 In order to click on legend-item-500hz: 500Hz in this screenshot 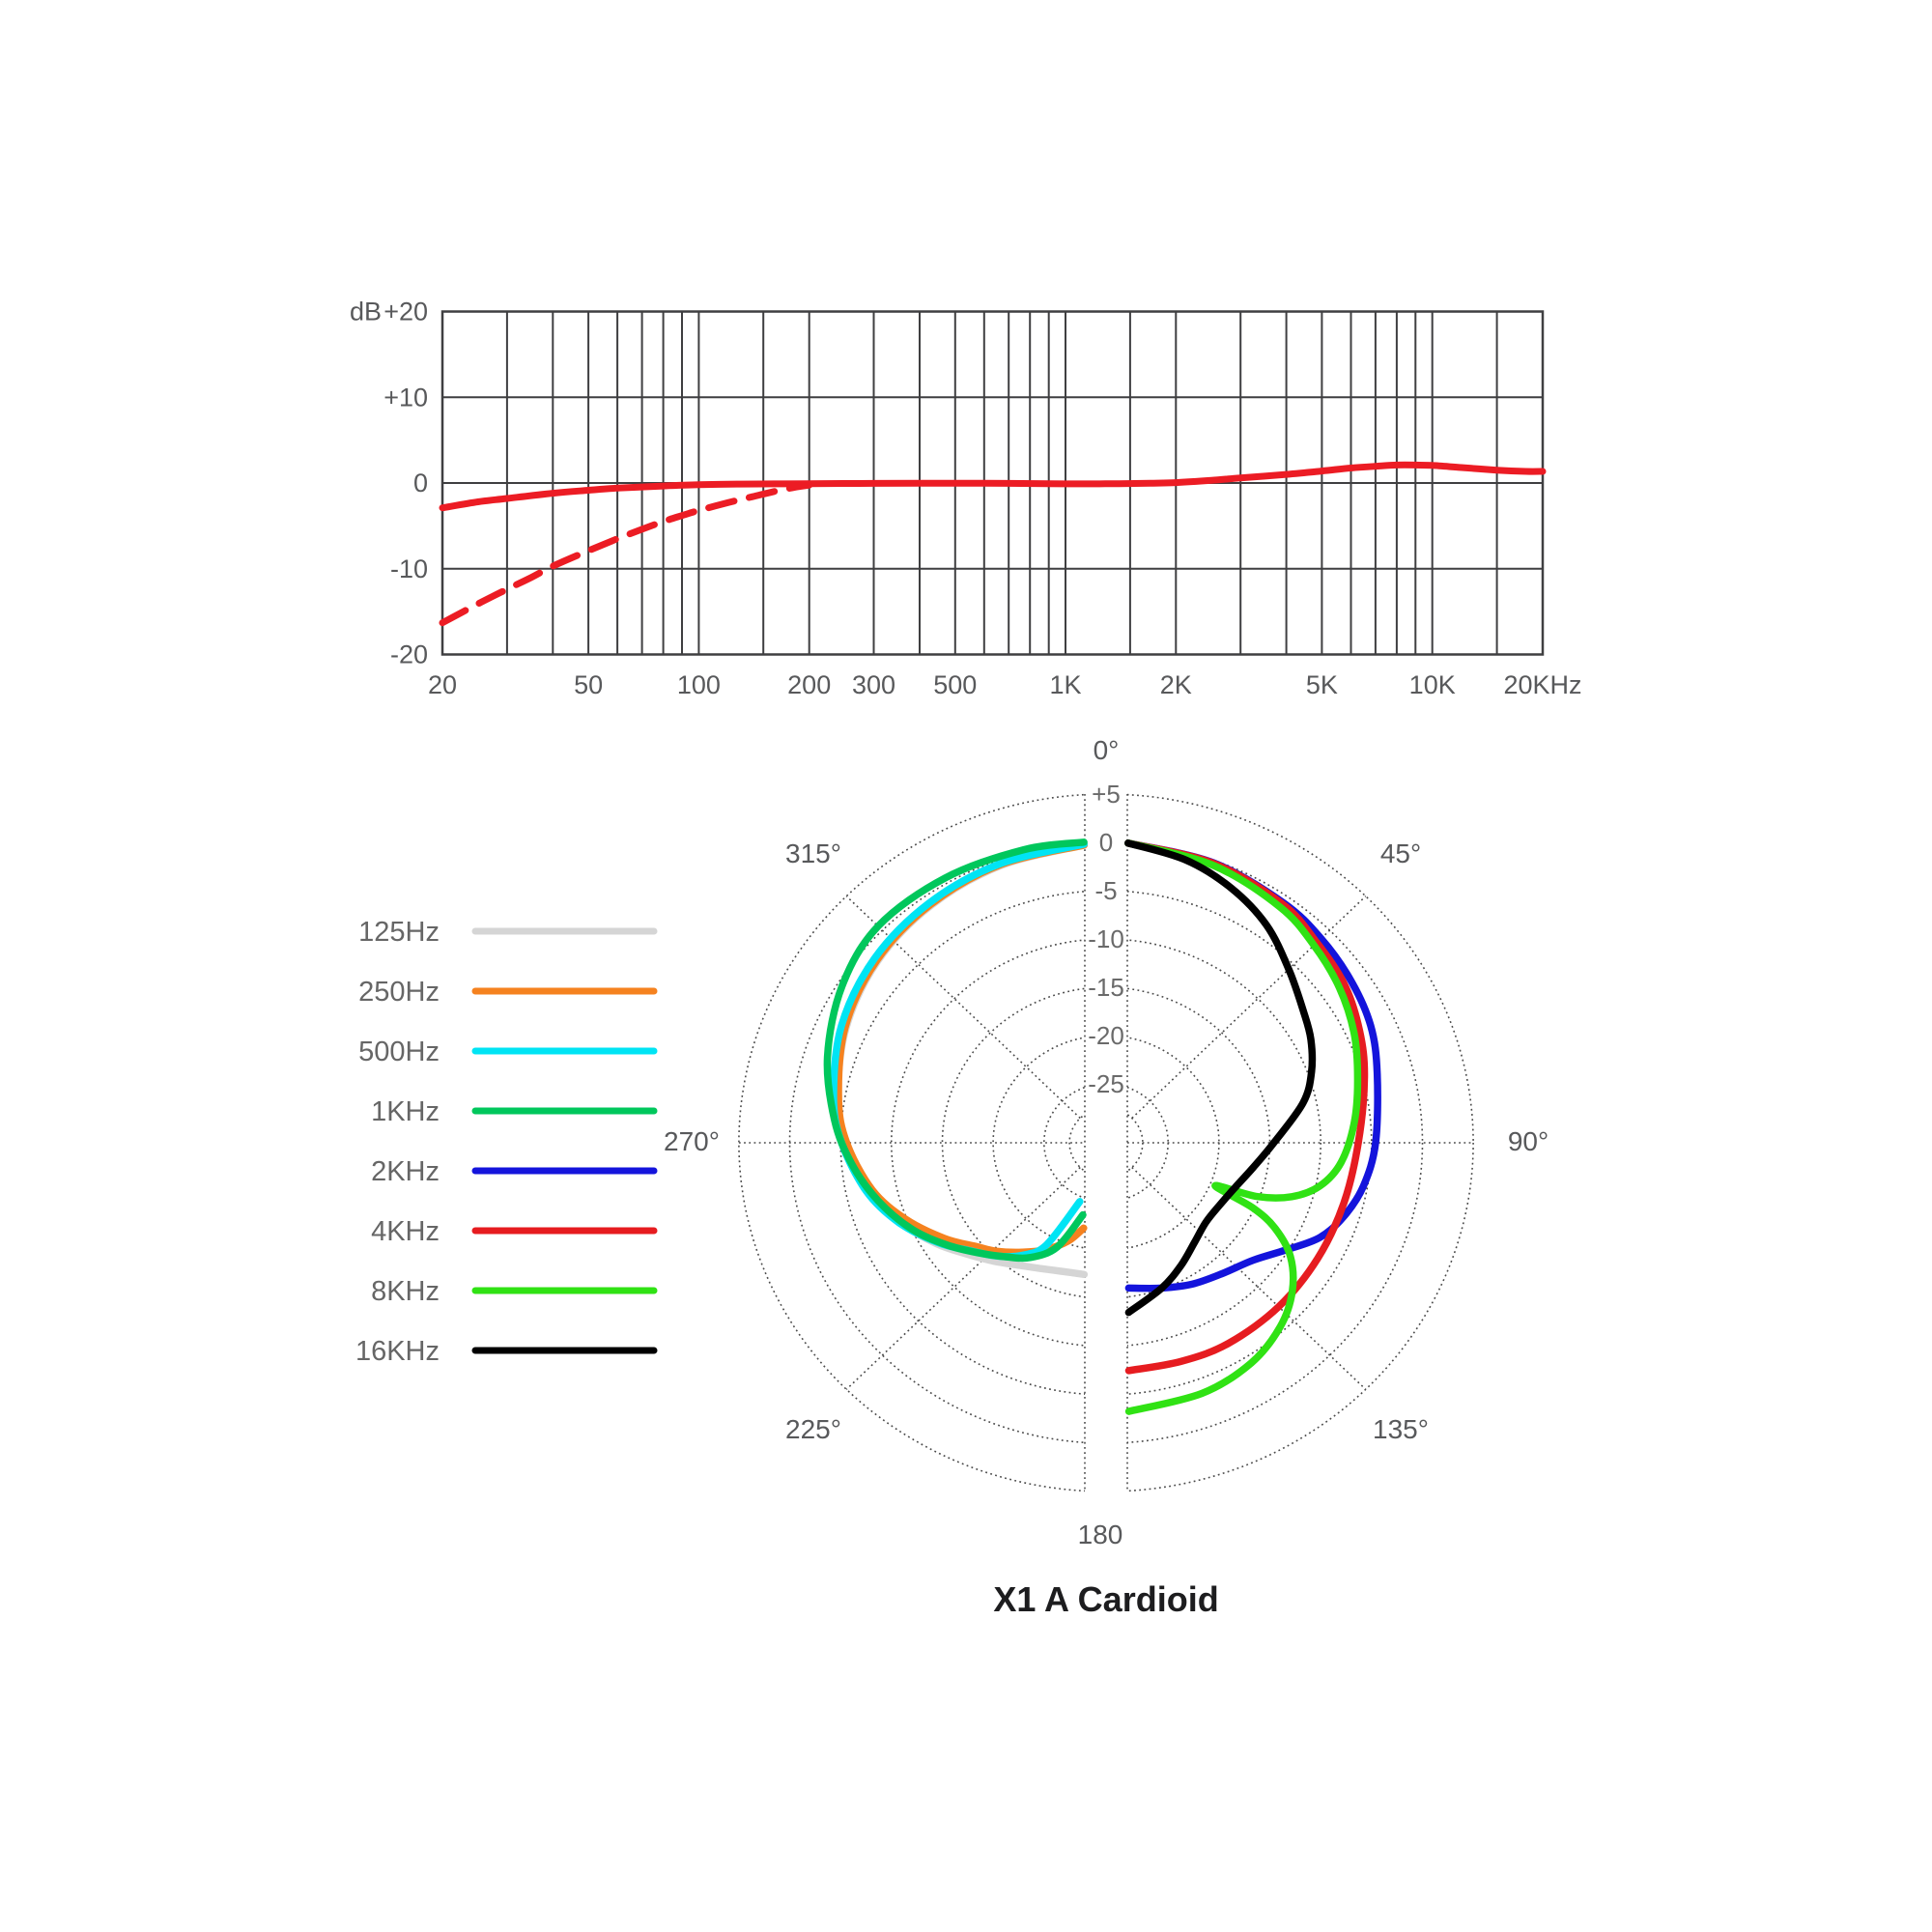, I will do `click(508, 1052)`.